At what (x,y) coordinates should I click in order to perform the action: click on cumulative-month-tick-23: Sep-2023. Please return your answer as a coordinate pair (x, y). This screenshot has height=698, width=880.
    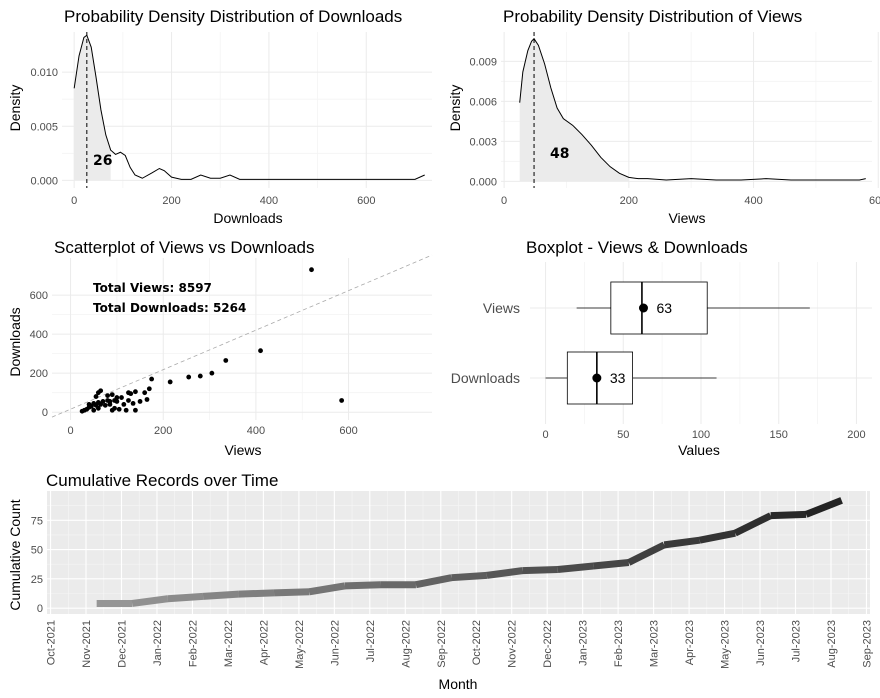
    Looking at the image, I should click on (867, 644).